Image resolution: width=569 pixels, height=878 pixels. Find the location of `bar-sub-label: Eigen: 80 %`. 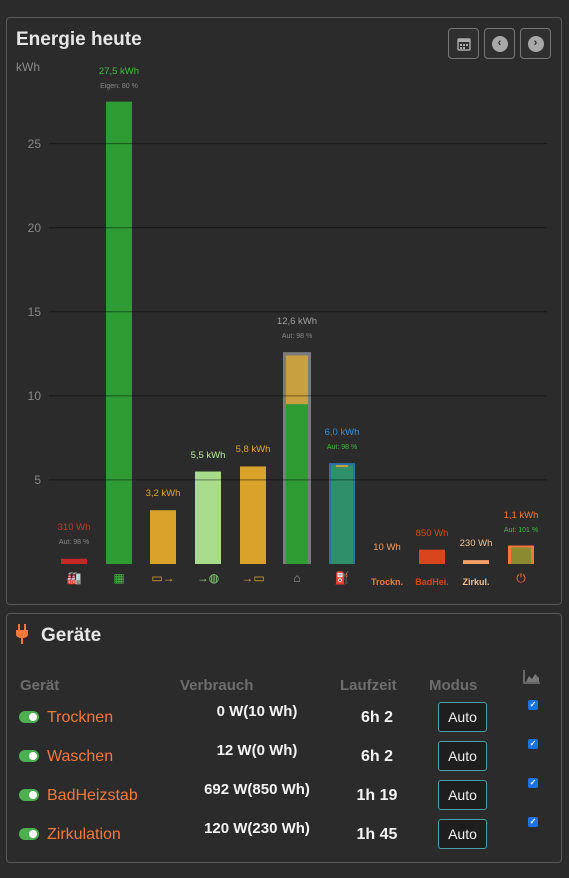

bar-sub-label: Eigen: 80 % is located at coordinates (119, 86).